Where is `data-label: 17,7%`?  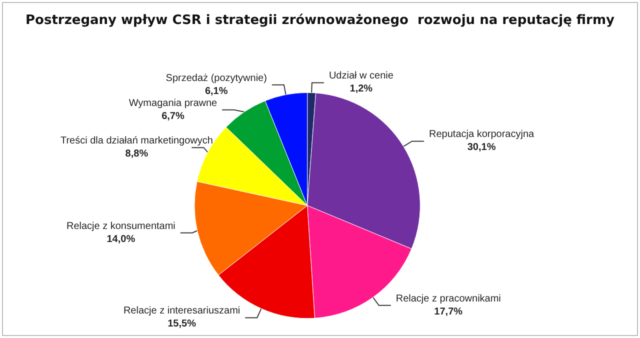 data-label: 17,7% is located at coordinates (448, 312).